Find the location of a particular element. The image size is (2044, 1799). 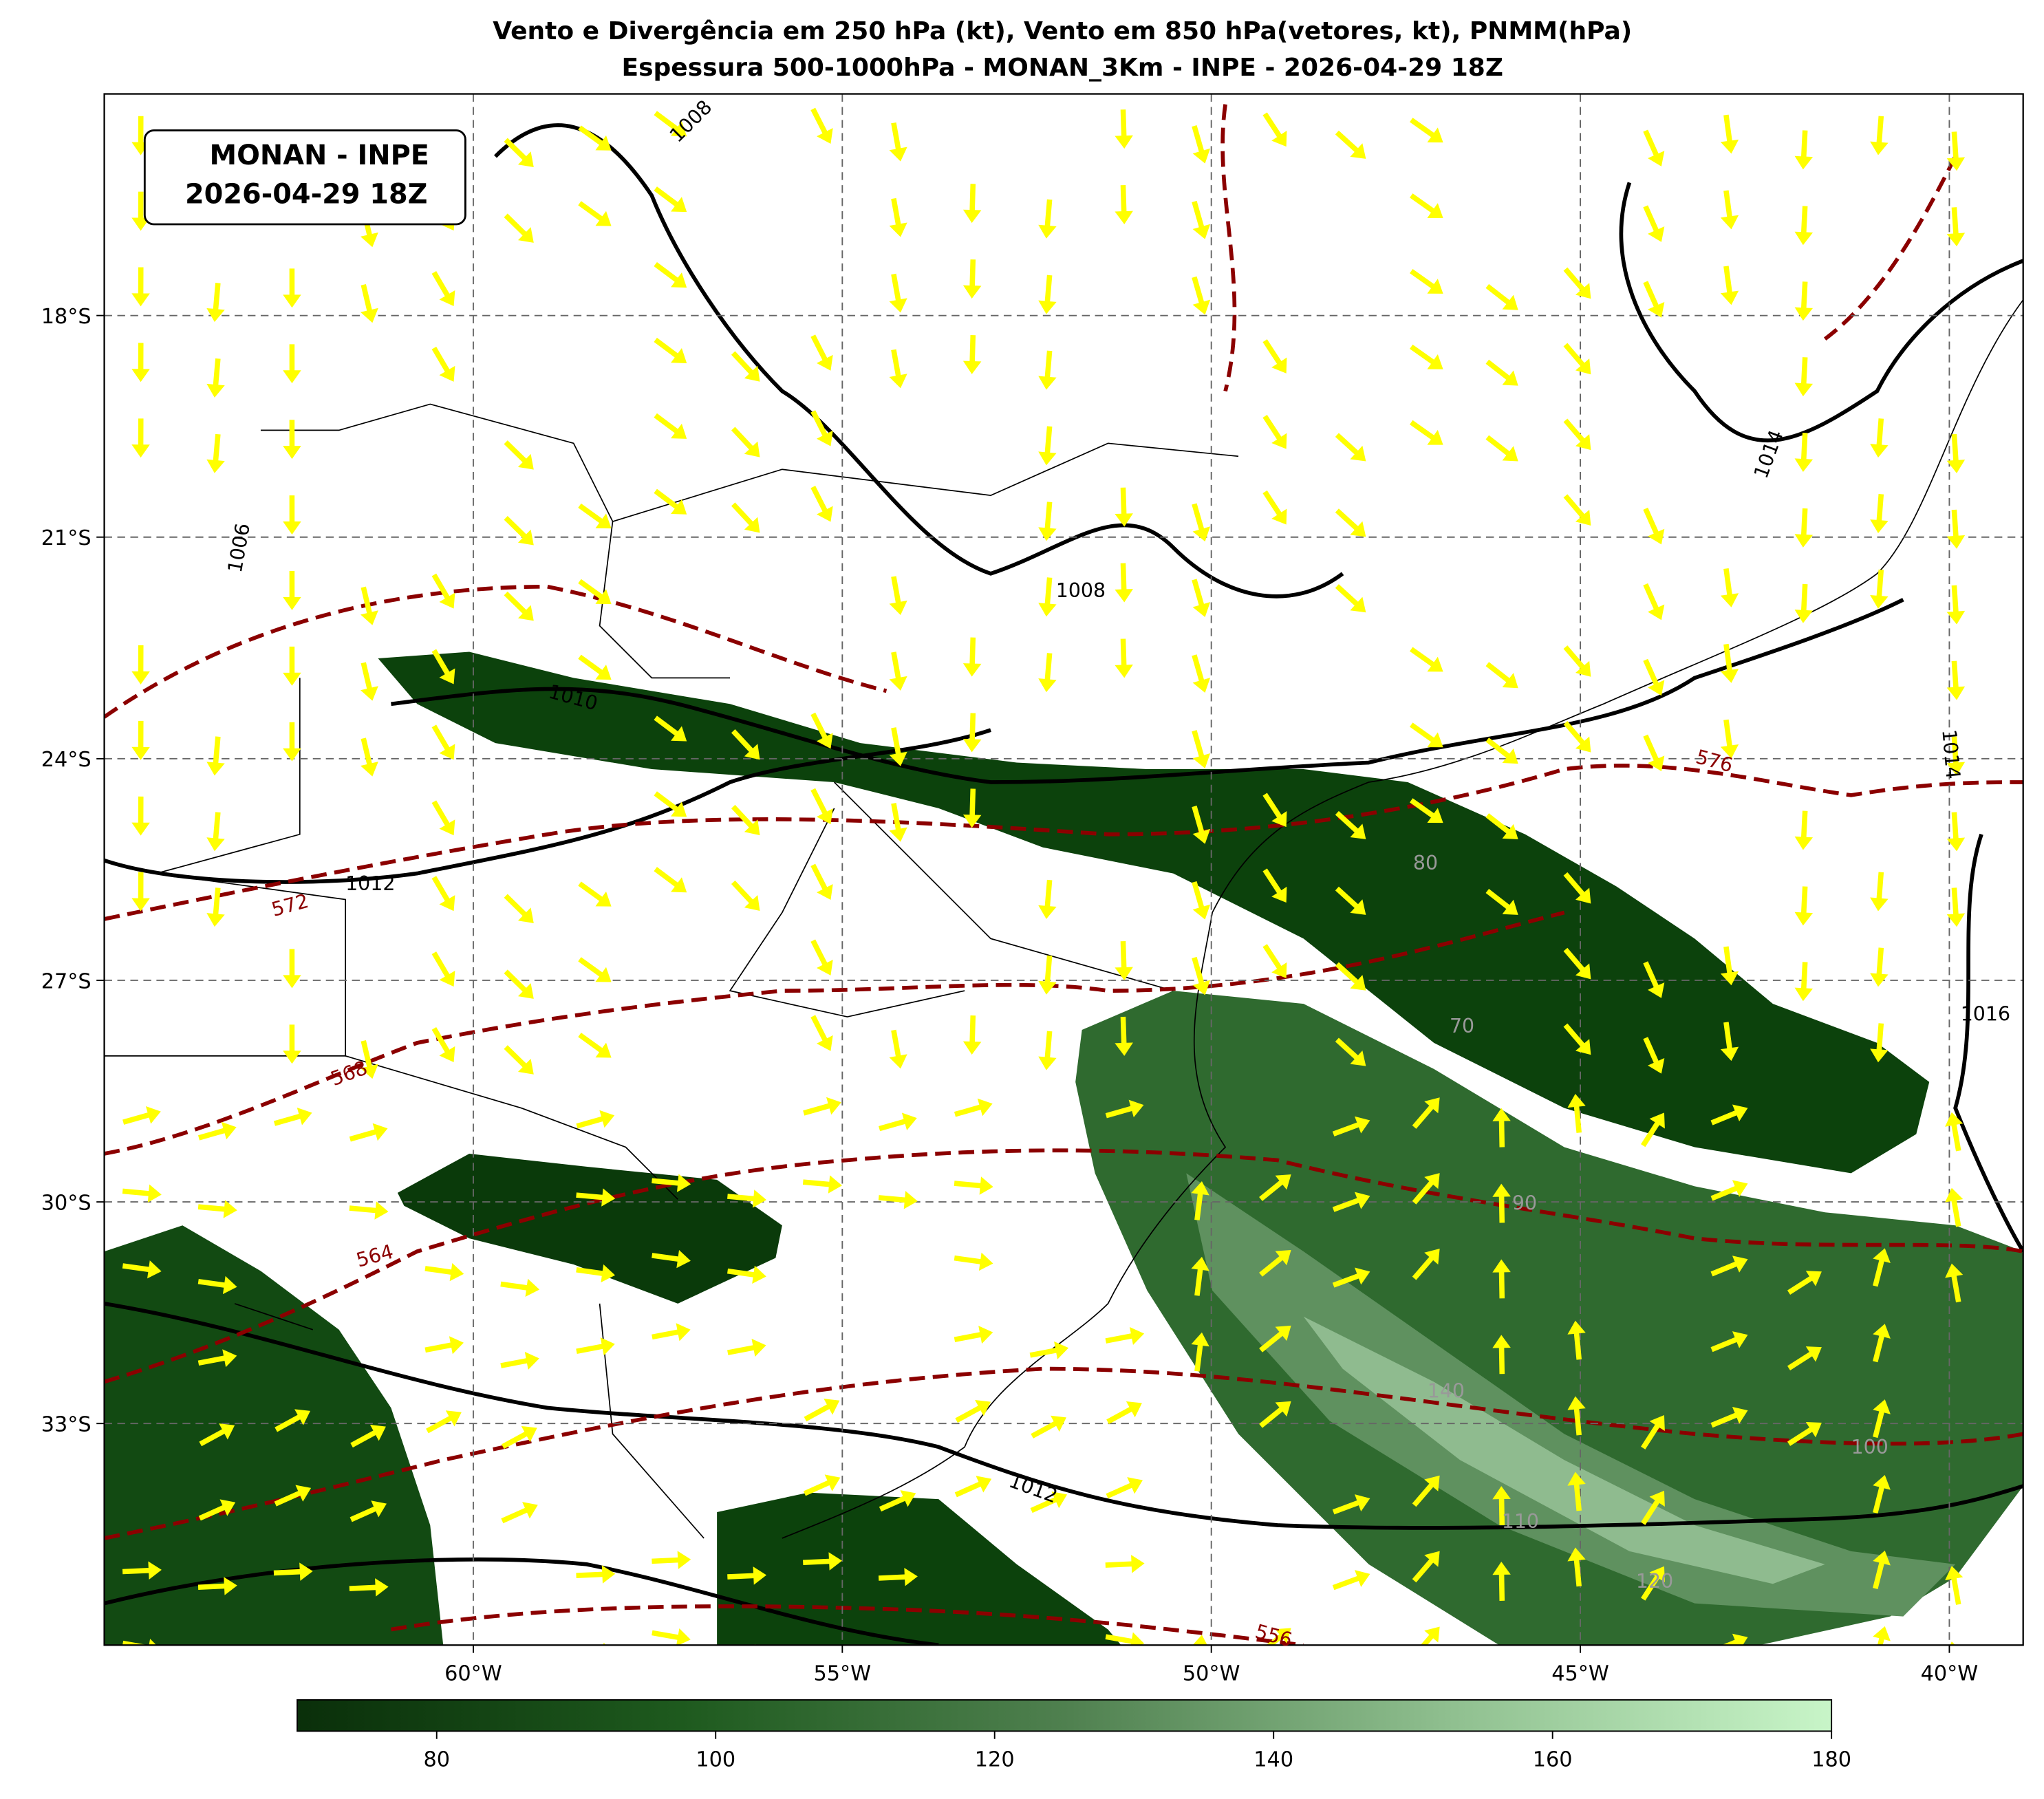

colorbar is located at coordinates (1065, 1715).